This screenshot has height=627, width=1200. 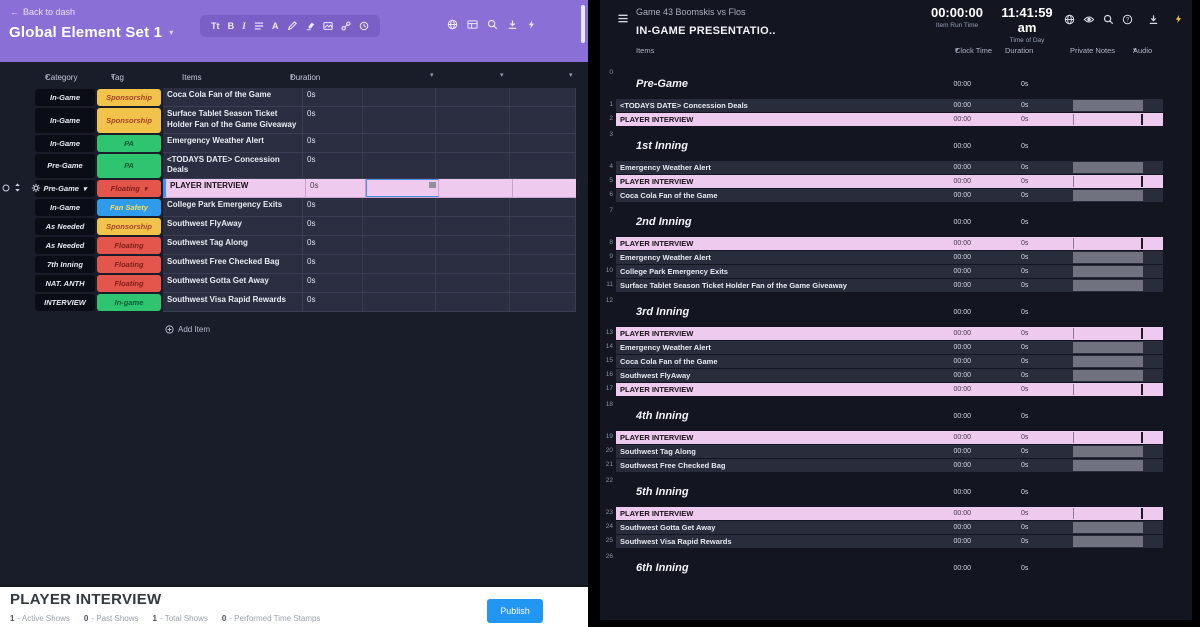 What do you see at coordinates (623, 18) in the screenshot?
I see `menu-icon` at bounding box center [623, 18].